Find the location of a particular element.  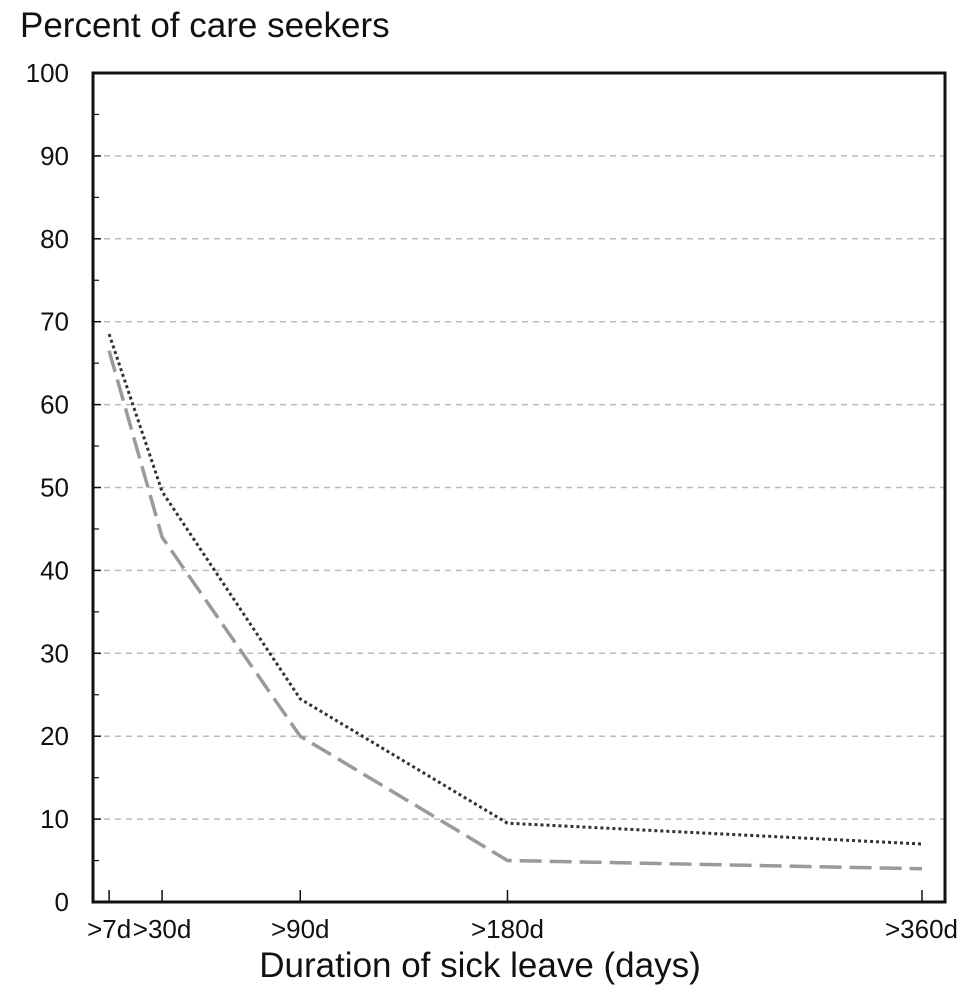

x-tick-label-0: >7d is located at coordinates (109, 929).